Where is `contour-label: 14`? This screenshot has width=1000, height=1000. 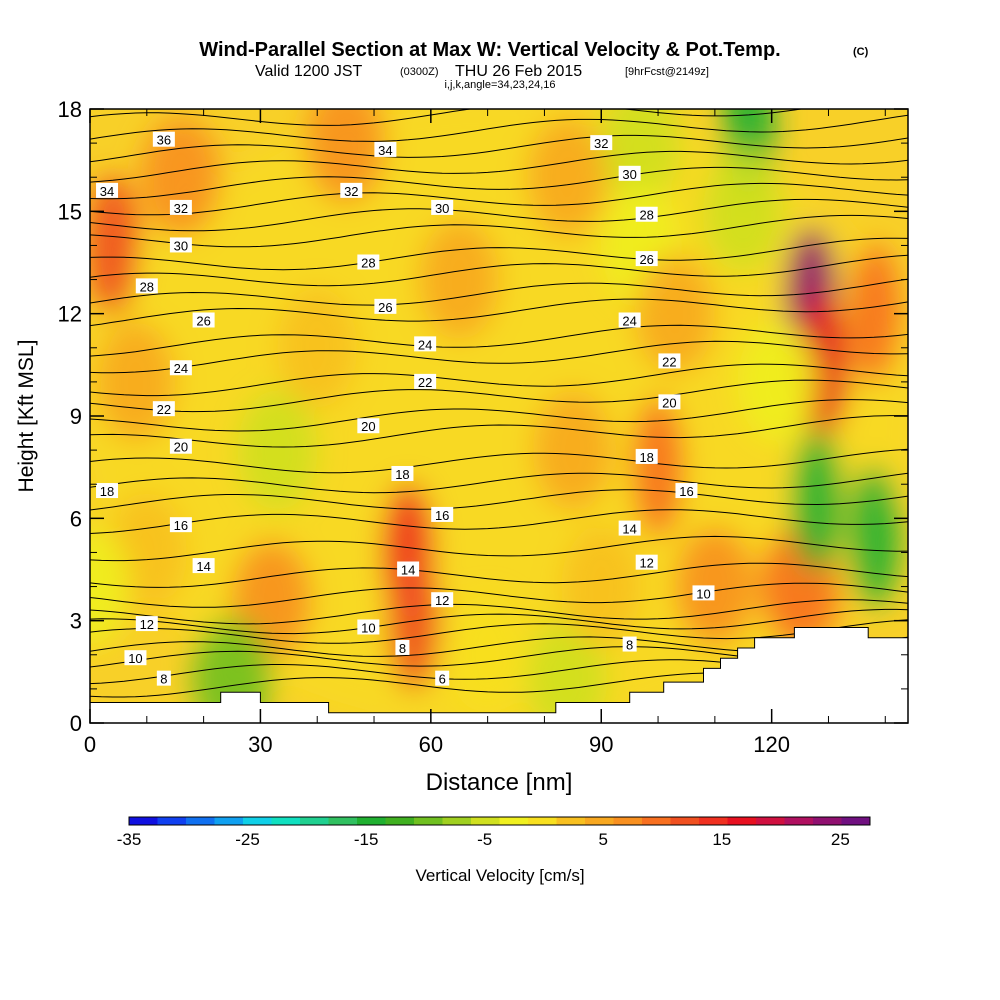
contour-label: 14 is located at coordinates (408, 569).